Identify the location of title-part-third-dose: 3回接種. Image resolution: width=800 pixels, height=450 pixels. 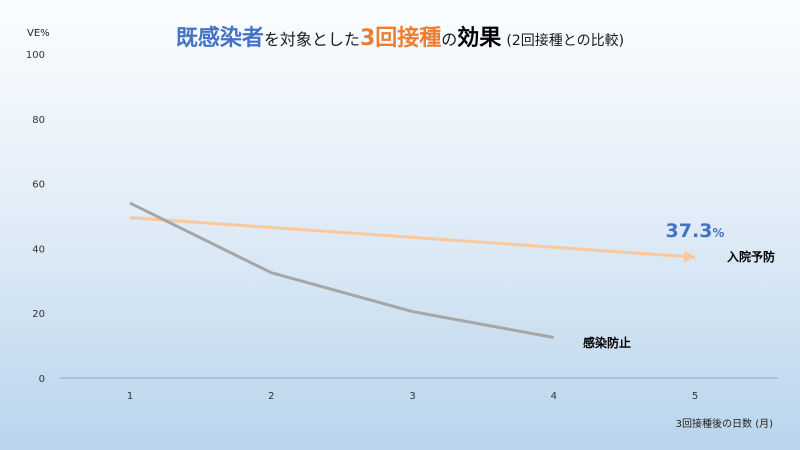
(400, 38).